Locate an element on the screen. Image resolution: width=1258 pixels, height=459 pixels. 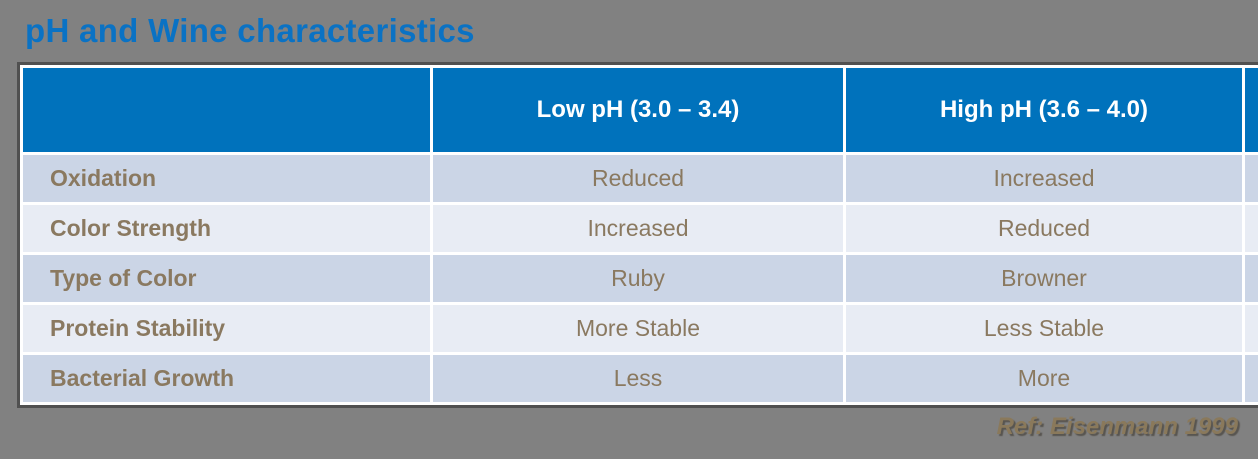
header-cell-low-ph: Low pH (3.0 – 3.4) is located at coordinates (638, 110).